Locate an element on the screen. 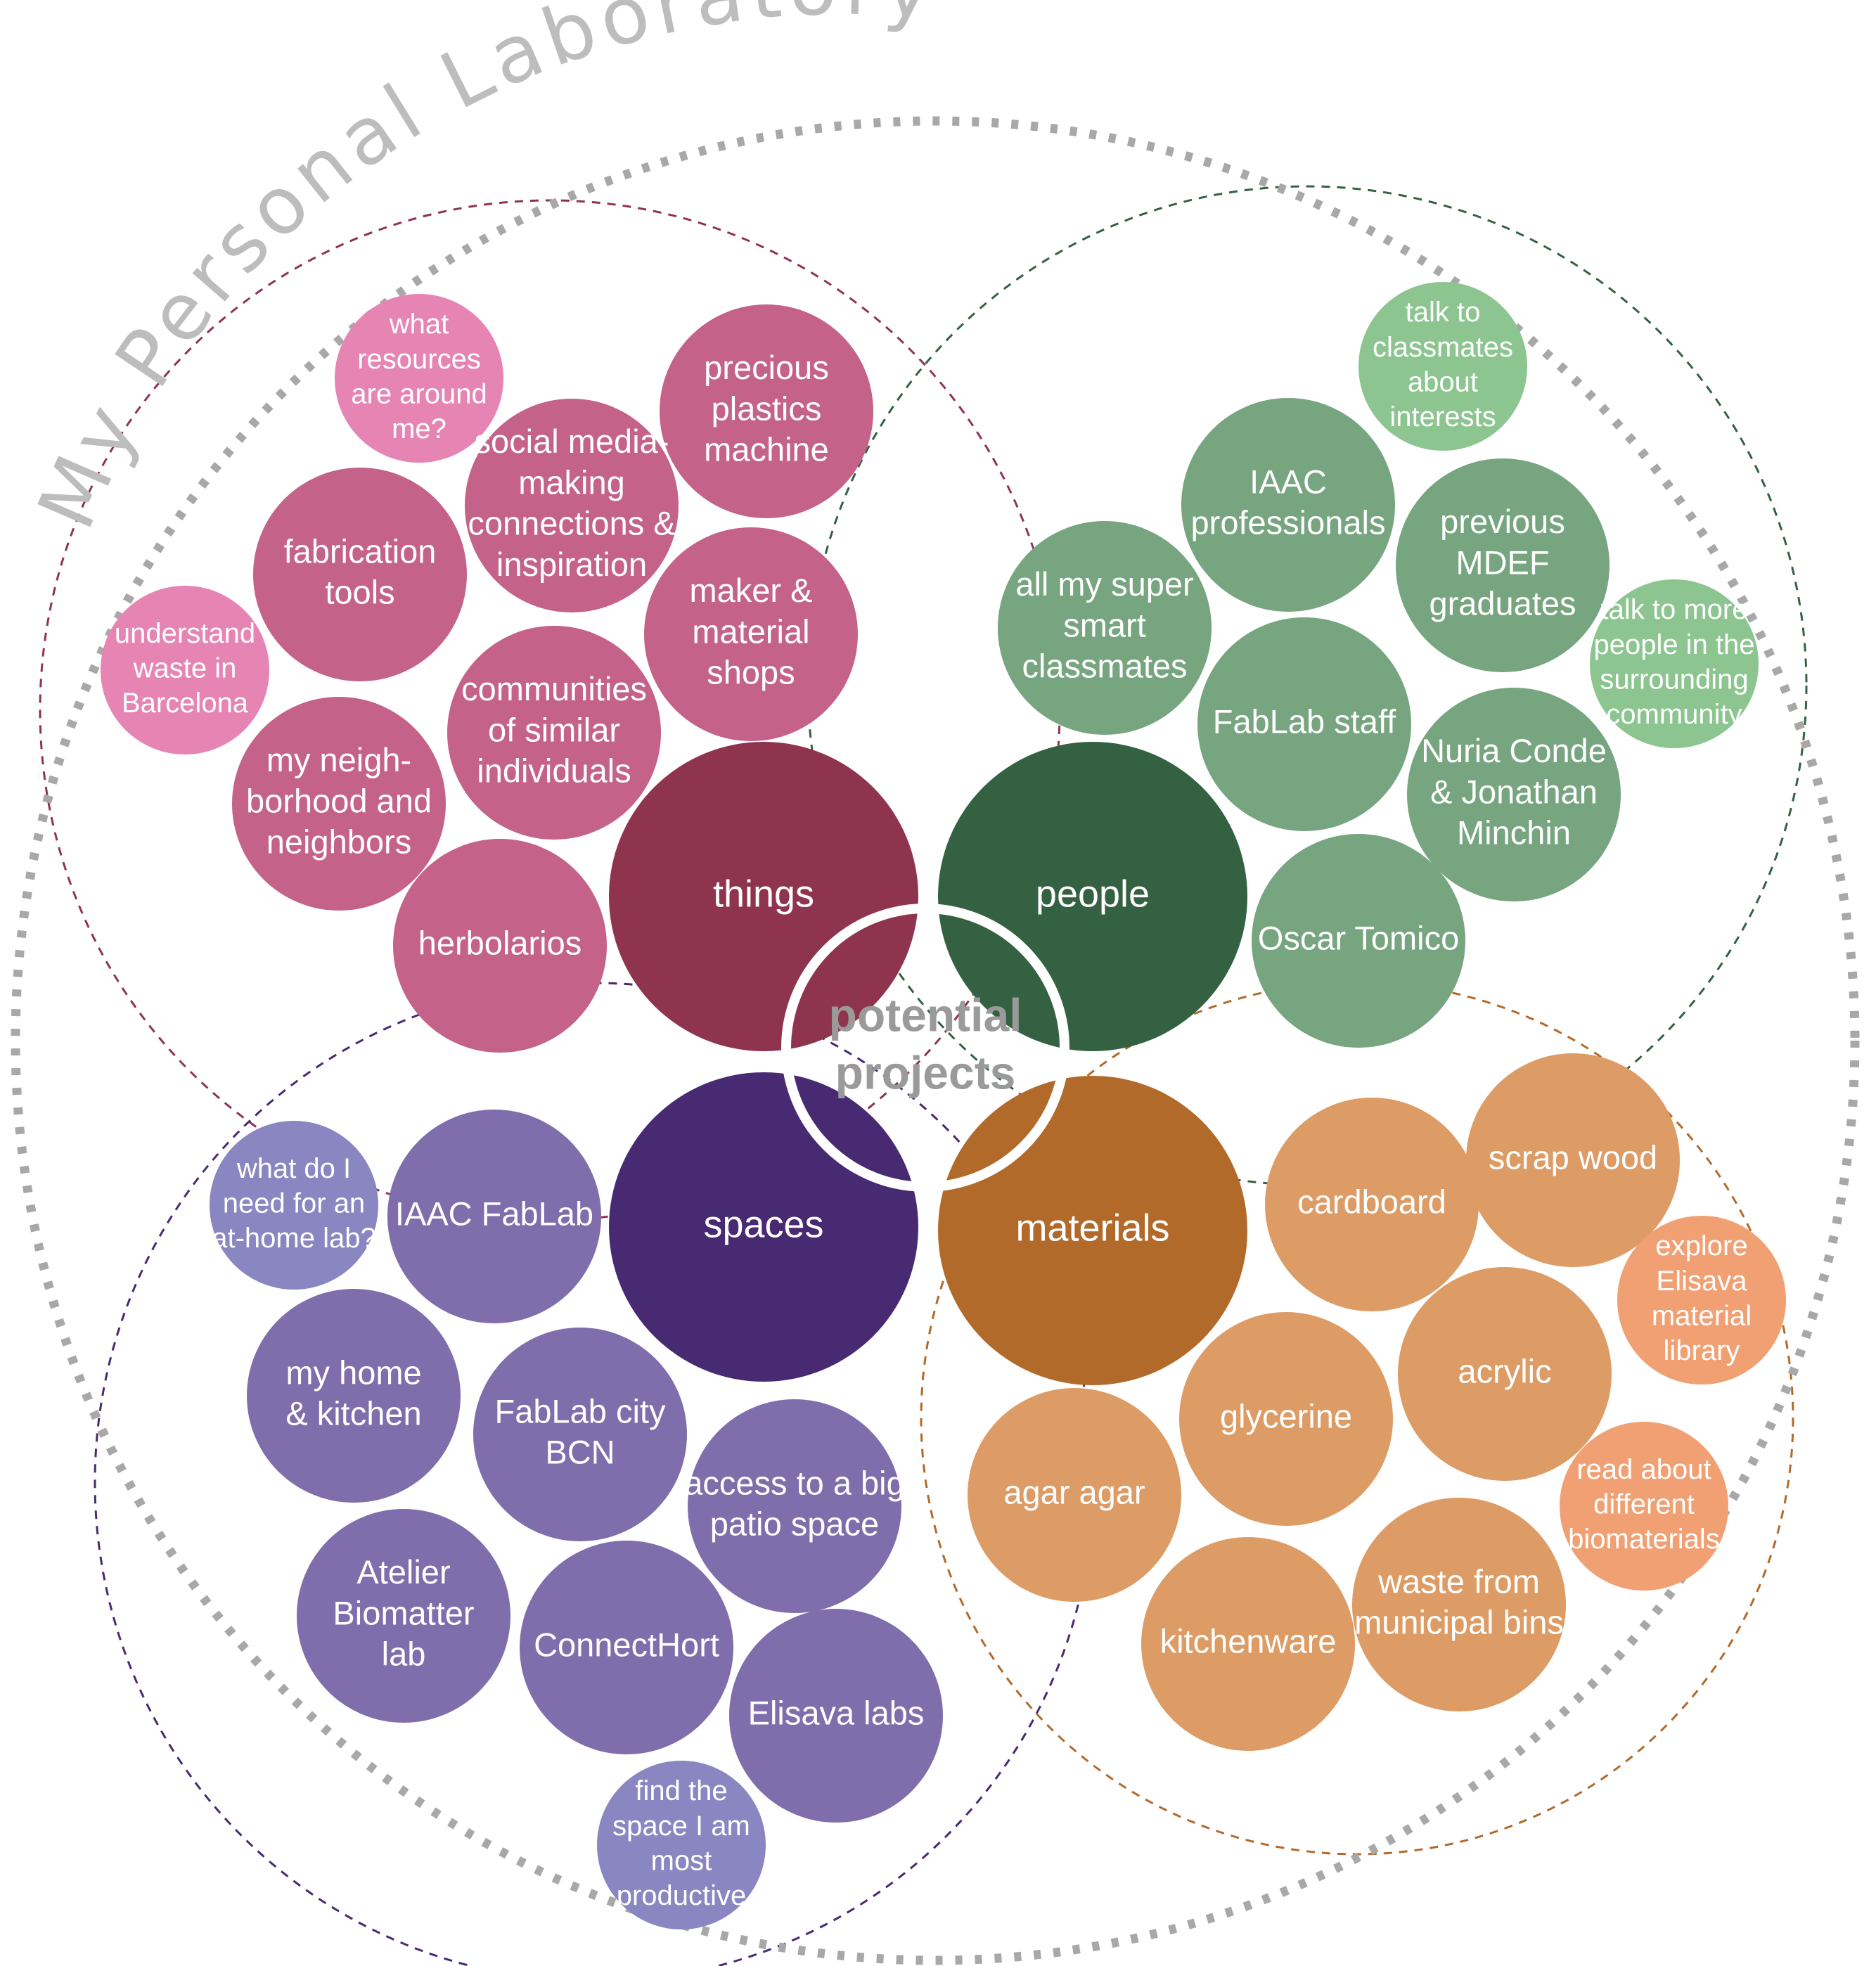 This screenshot has height=1966, width=1876. things-bubble-label-line: making is located at coordinates (571, 482).